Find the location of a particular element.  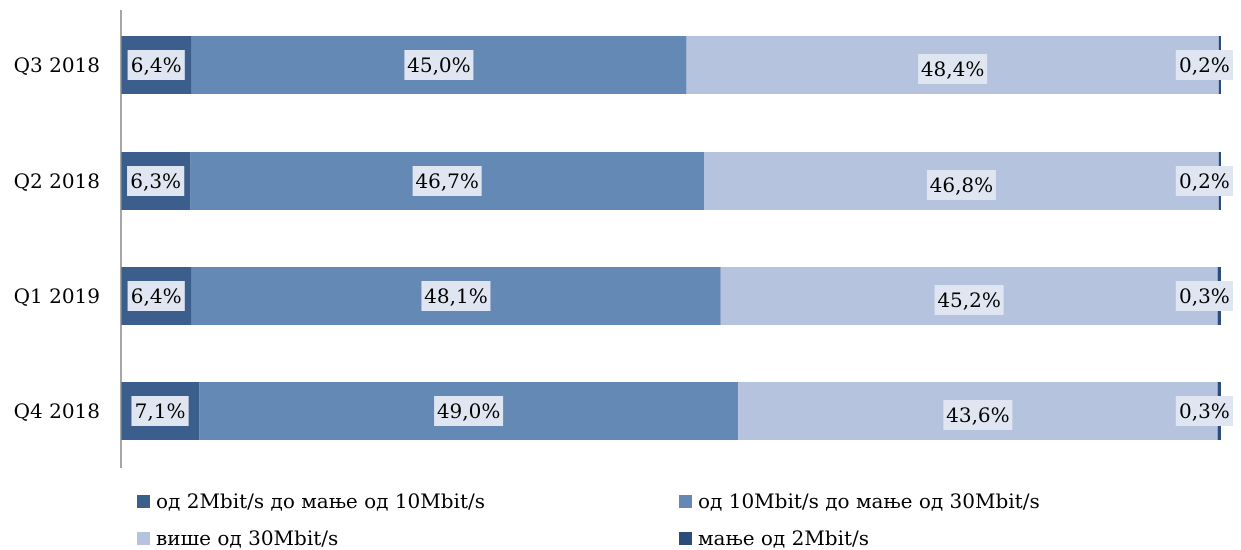

data-label: 49,0% is located at coordinates (469, 411).